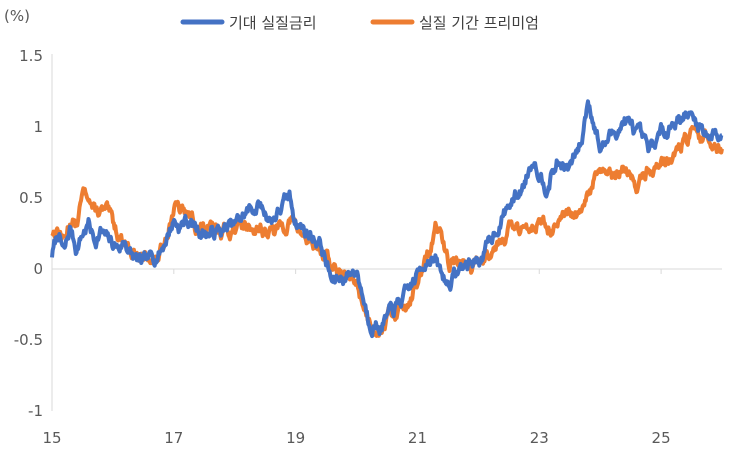  I want to click on x-tick-label: 15, so click(51, 438).